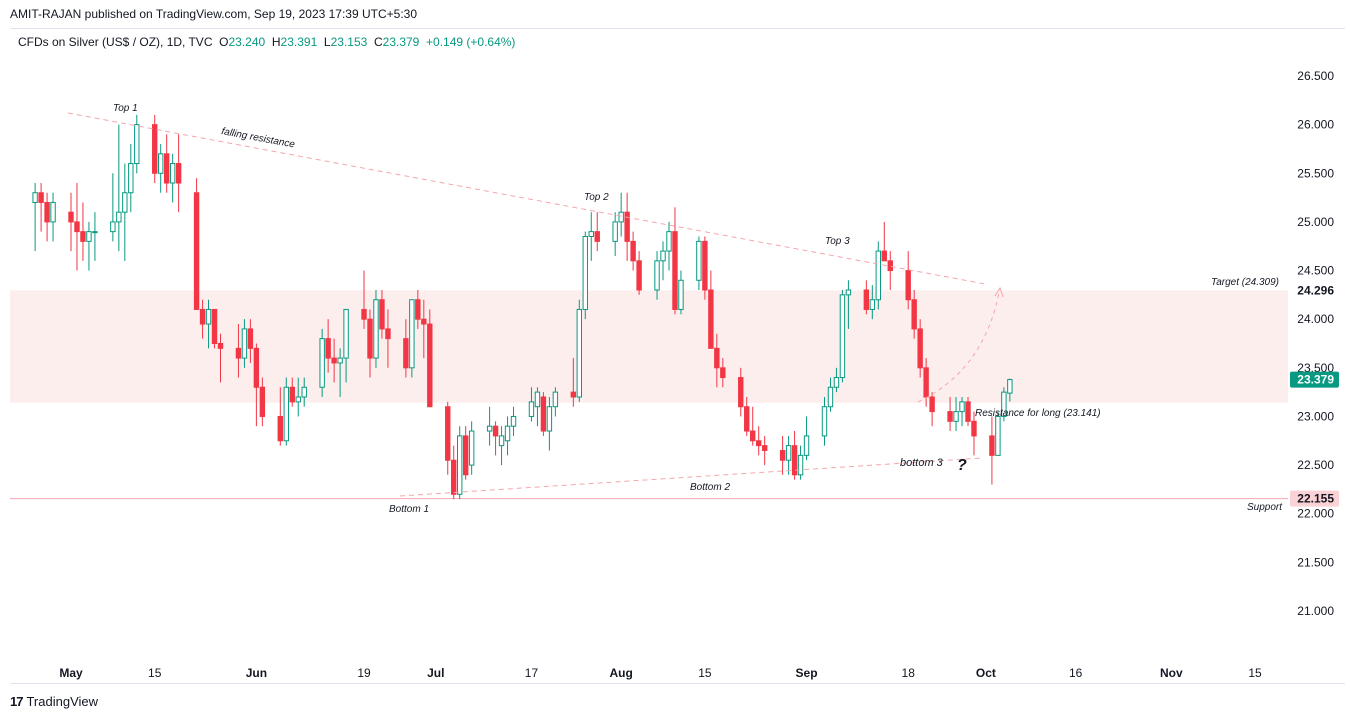 The width and height of the screenshot is (1355, 721). I want to click on current-price-badge: 23.379, so click(1315, 380).